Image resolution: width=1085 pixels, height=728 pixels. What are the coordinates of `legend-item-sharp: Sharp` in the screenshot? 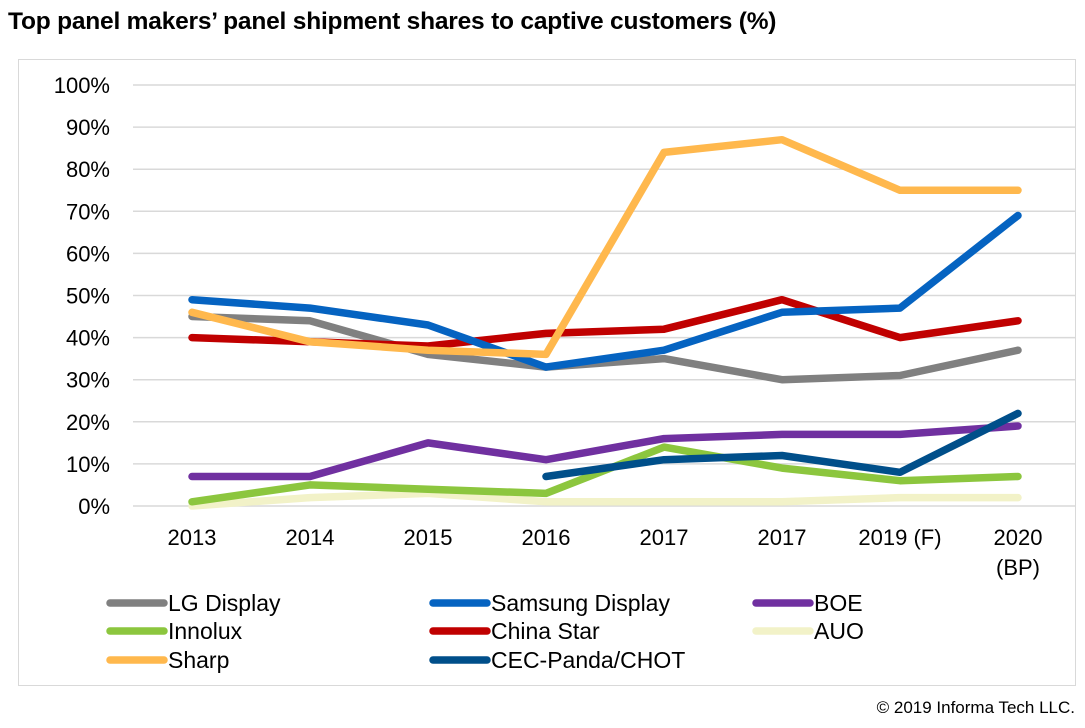 It's located at (167, 660).